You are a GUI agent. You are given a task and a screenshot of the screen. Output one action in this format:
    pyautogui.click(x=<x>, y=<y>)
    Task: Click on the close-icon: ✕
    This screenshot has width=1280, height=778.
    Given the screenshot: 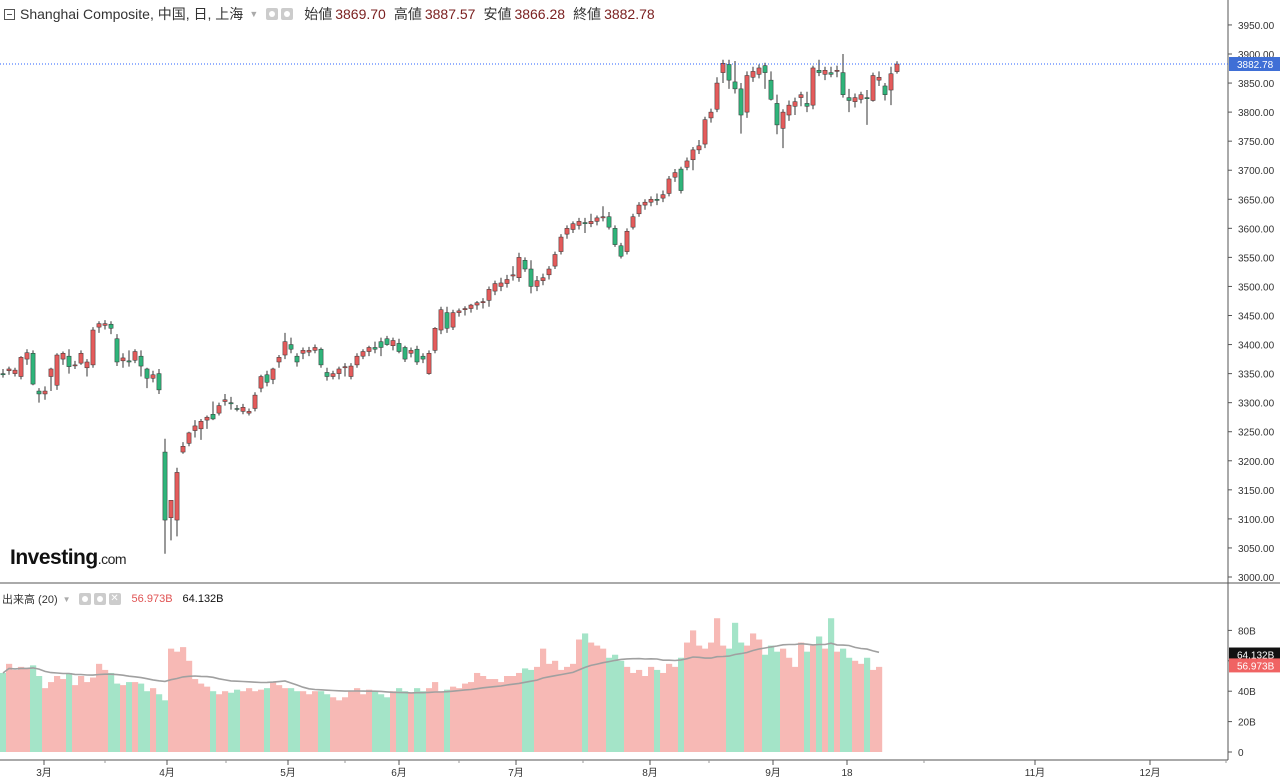 What is the action you would take?
    pyautogui.click(x=114, y=599)
    